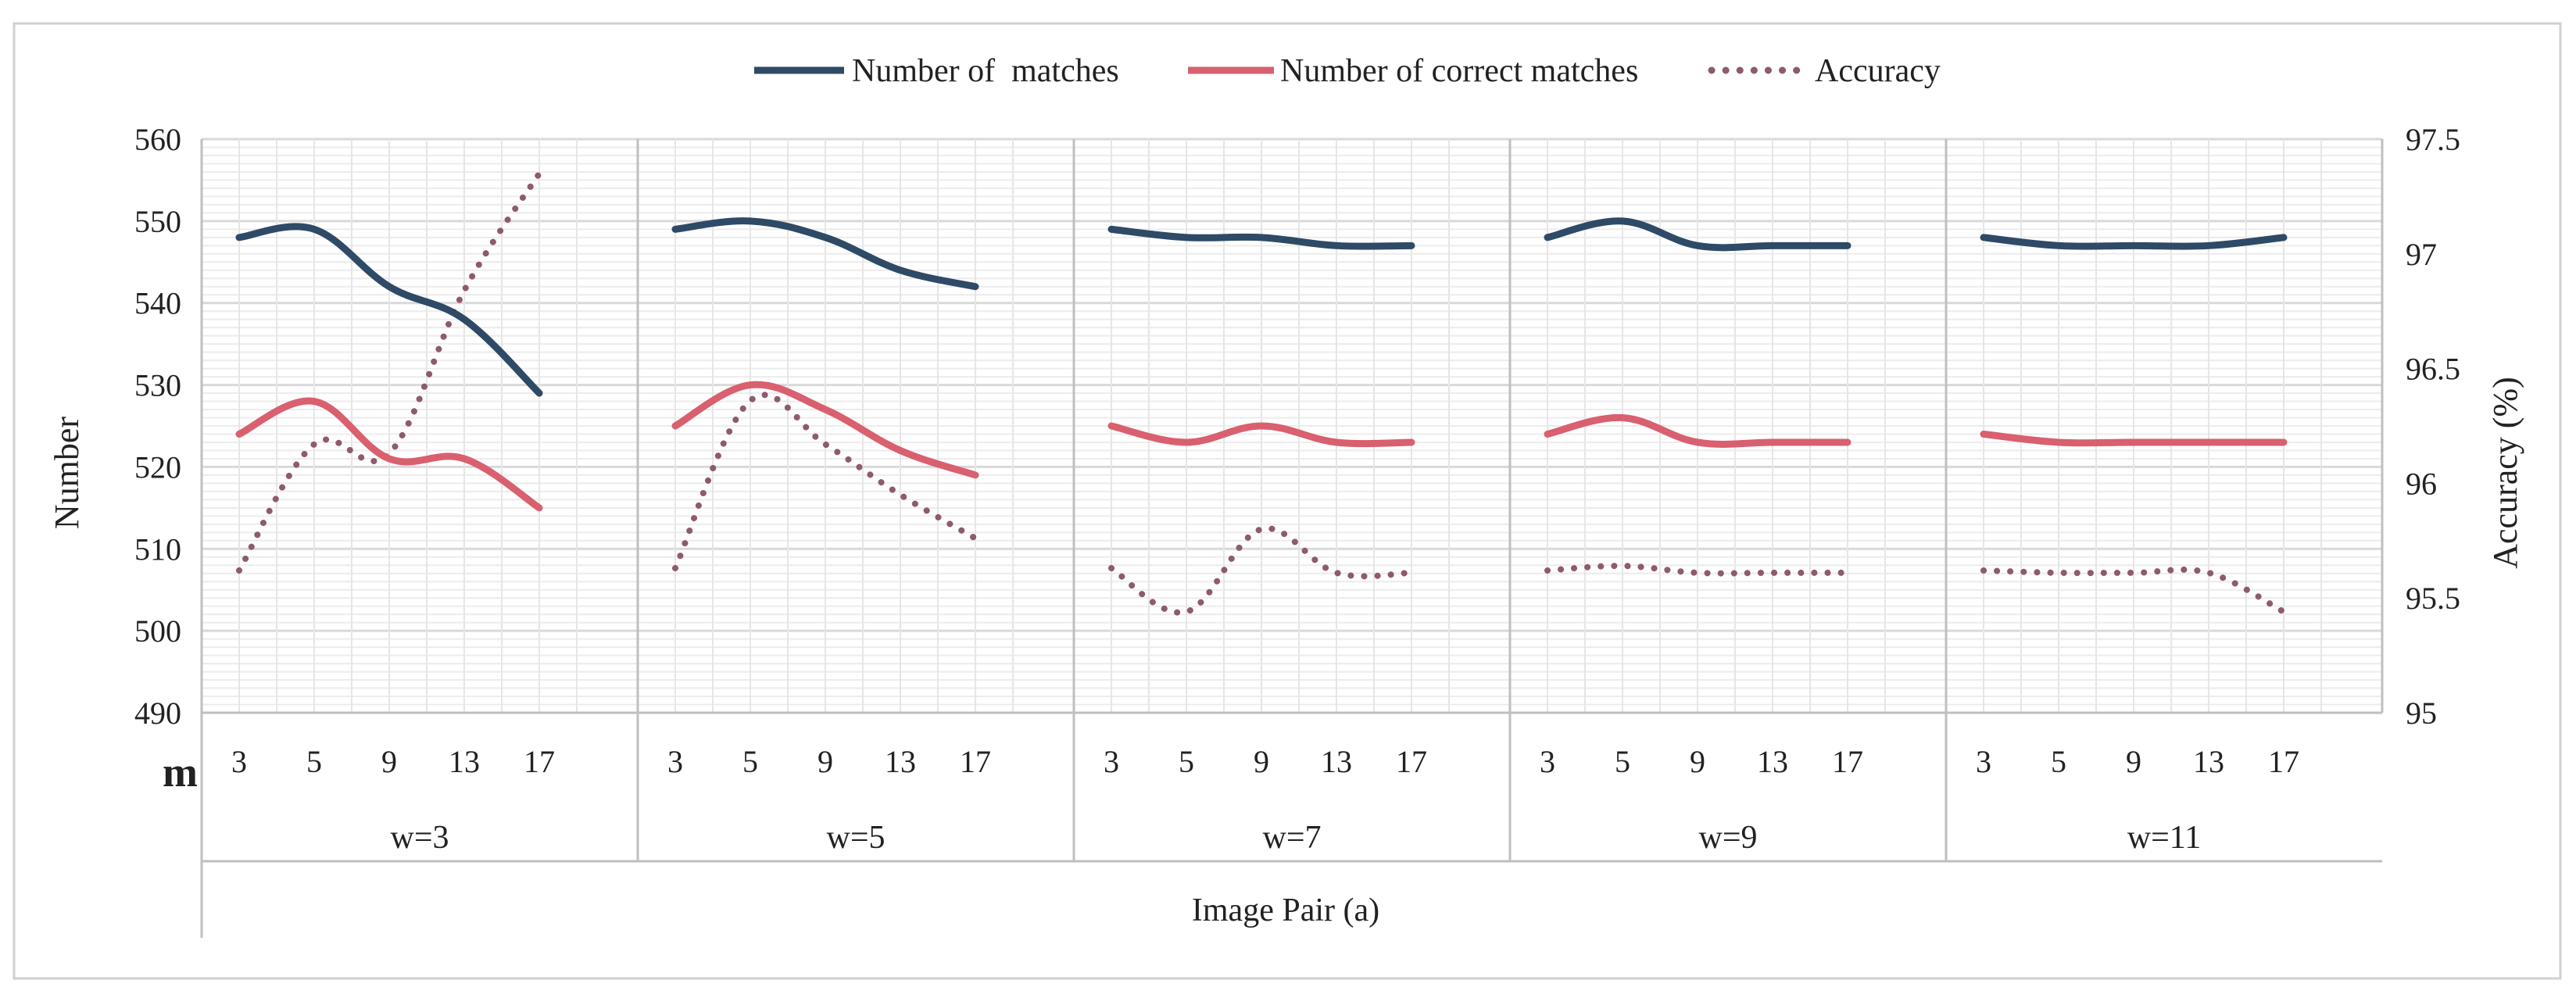 Image resolution: width=2576 pixels, height=998 pixels. Describe the element at coordinates (2421, 255) in the screenshot. I see `y2-tick-label: 97` at that location.